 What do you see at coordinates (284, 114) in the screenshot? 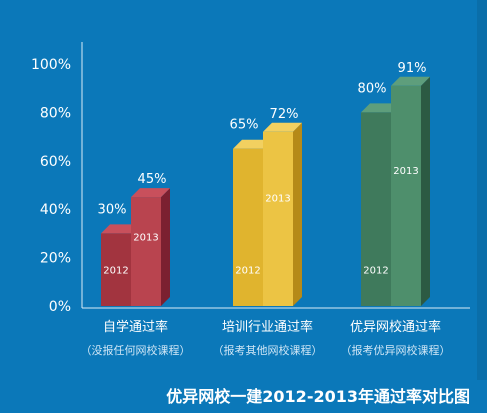
I see `bar-value-label: 72%` at bounding box center [284, 114].